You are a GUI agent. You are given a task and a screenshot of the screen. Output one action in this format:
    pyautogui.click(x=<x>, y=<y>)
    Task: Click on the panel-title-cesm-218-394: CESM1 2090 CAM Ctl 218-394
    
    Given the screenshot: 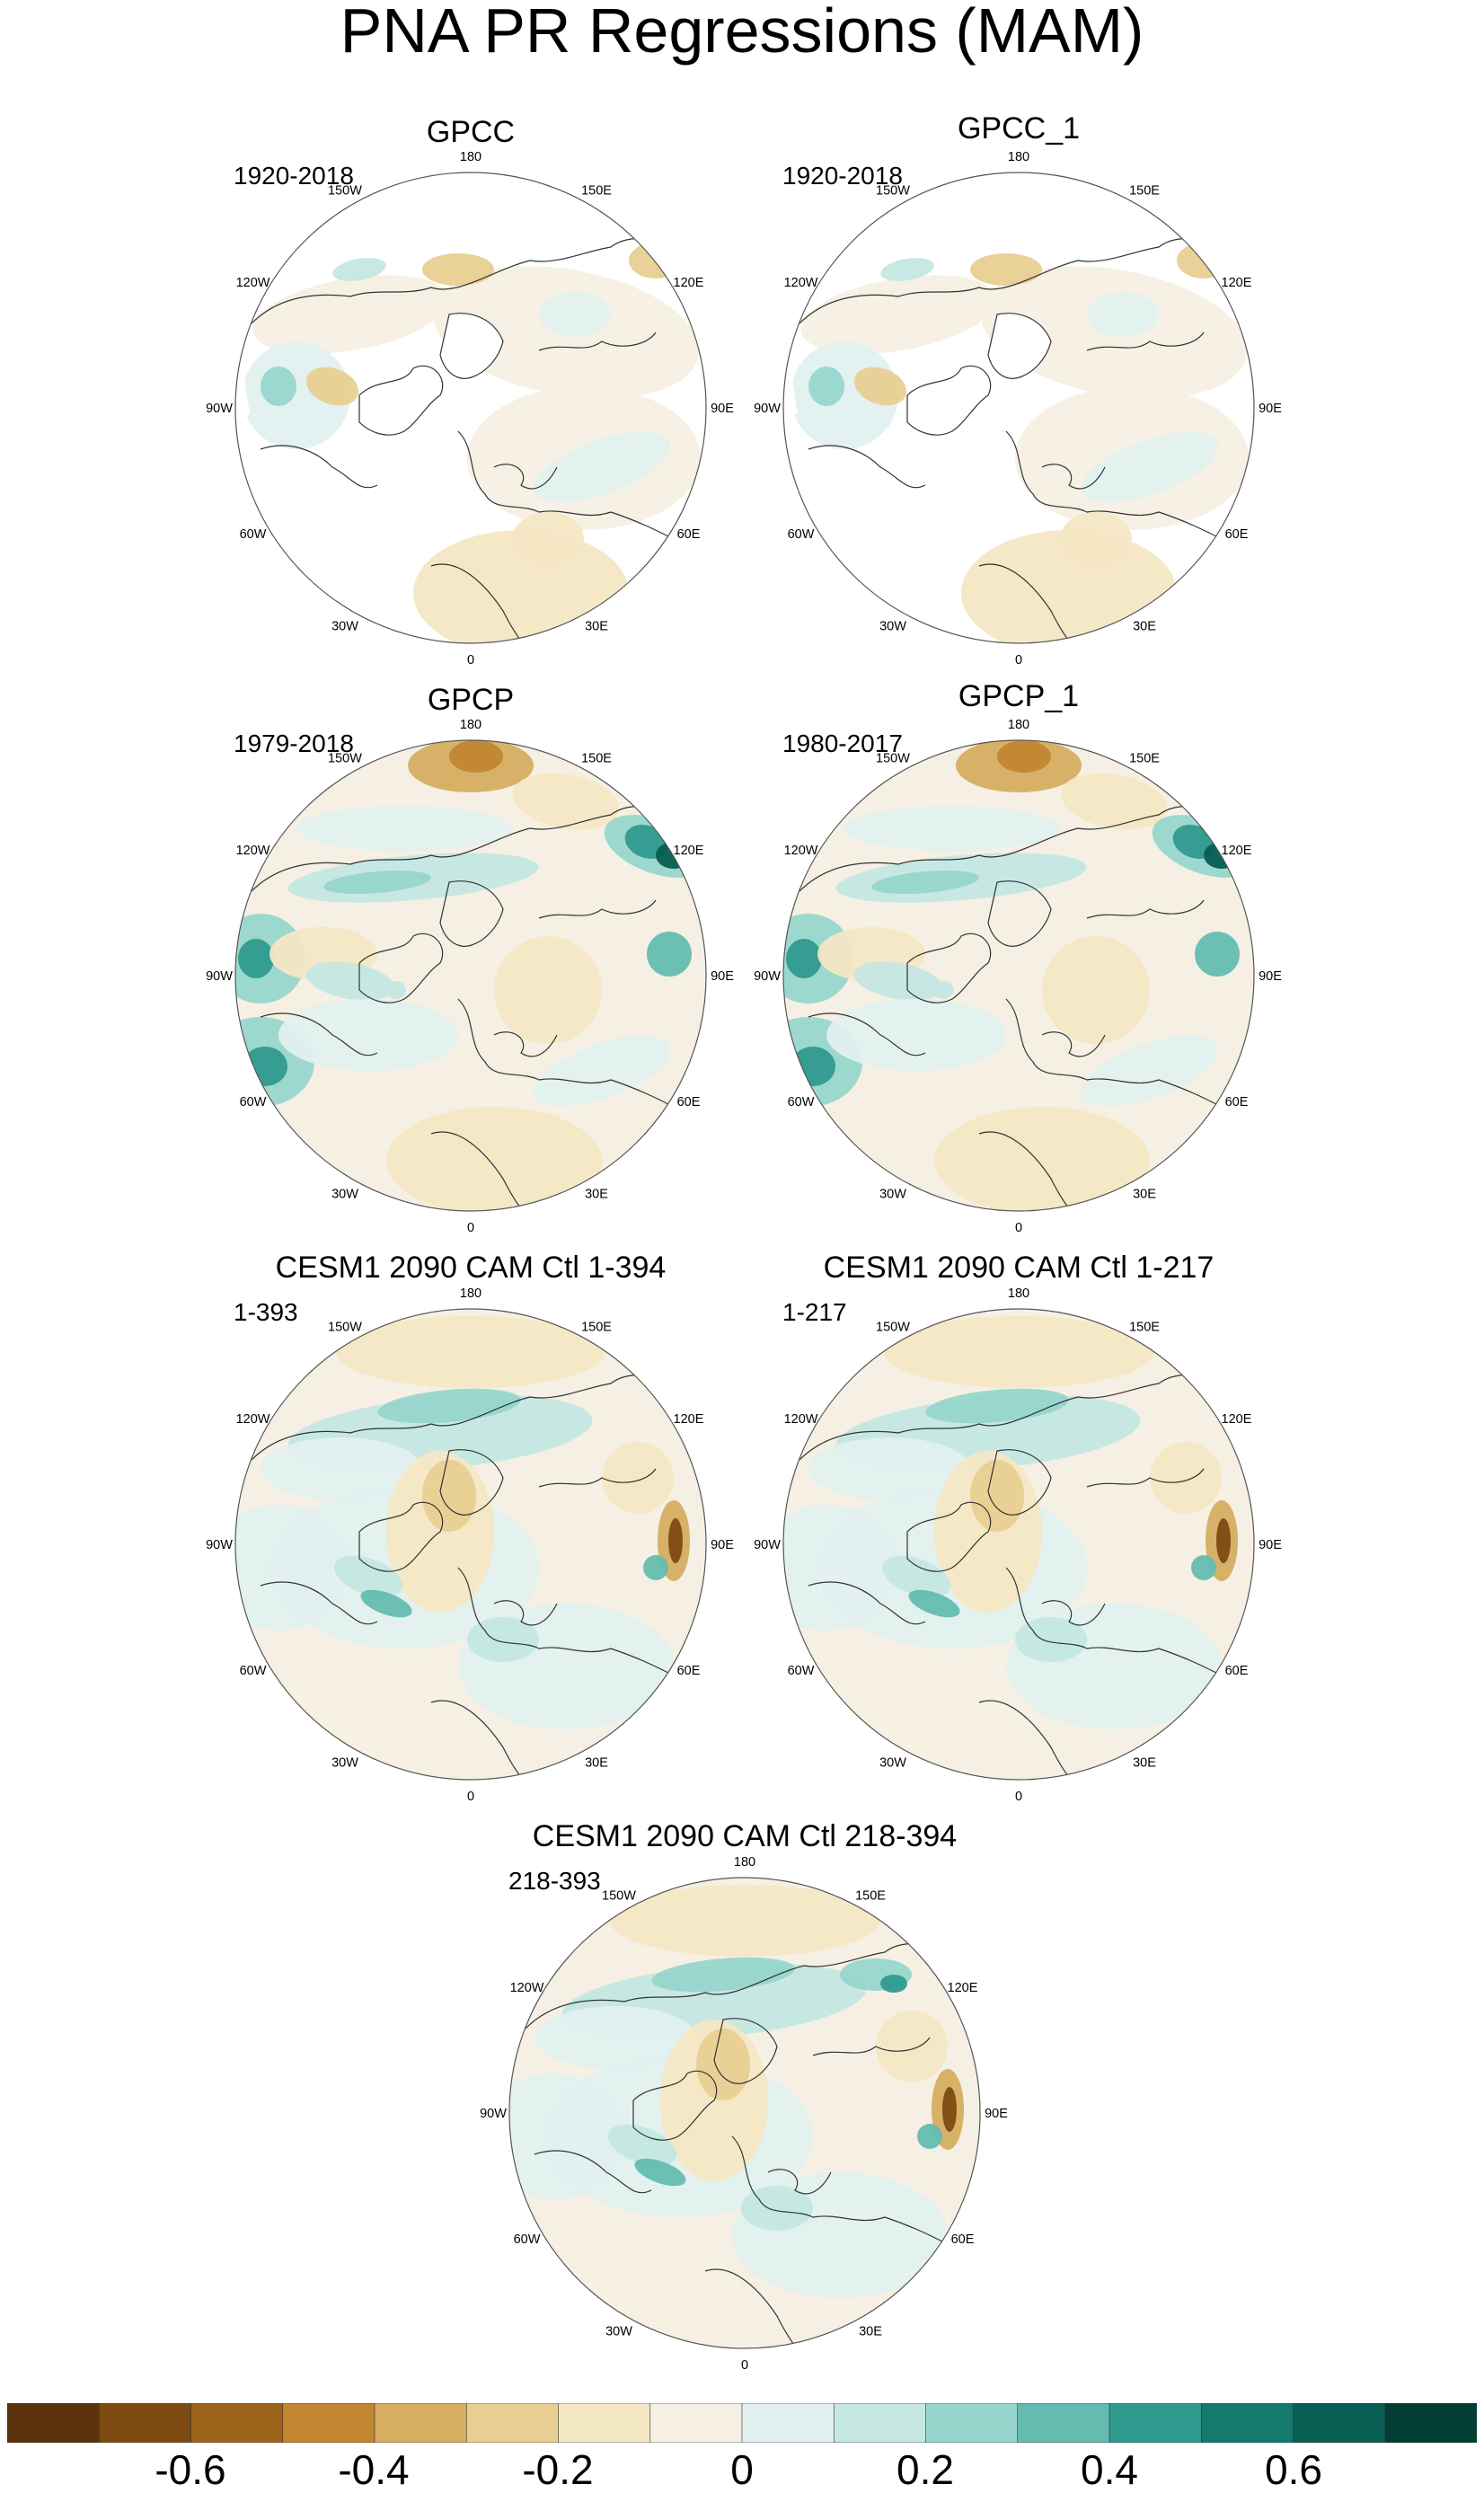 What is the action you would take?
    pyautogui.click(x=745, y=1836)
    